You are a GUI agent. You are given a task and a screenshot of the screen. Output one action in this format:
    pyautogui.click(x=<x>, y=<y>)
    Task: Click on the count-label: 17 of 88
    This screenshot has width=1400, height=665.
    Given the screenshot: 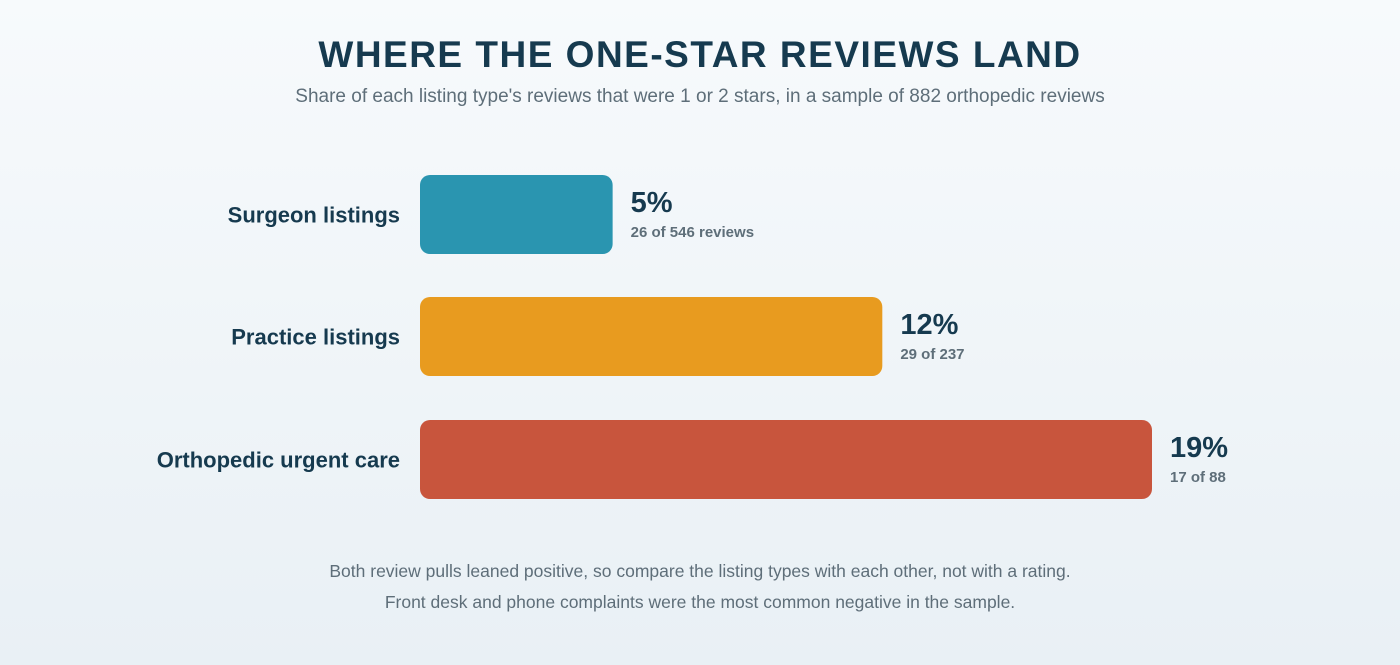 What is the action you would take?
    pyautogui.click(x=1198, y=477)
    